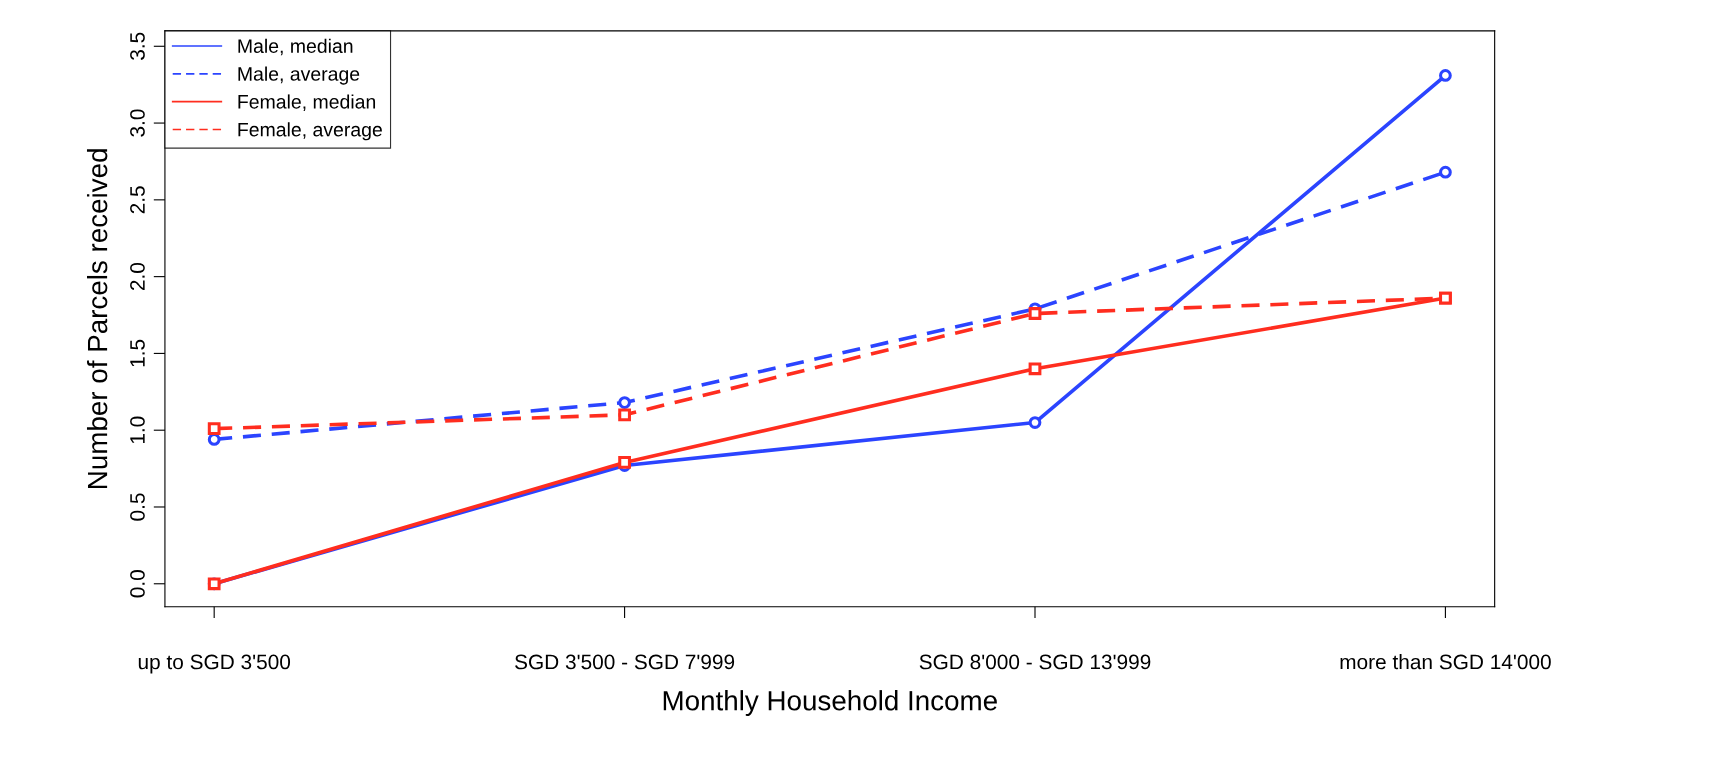 This screenshot has height=773, width=1718. Describe the element at coordinates (137, 200) in the screenshot. I see `y-tick-label: 2.5` at that location.